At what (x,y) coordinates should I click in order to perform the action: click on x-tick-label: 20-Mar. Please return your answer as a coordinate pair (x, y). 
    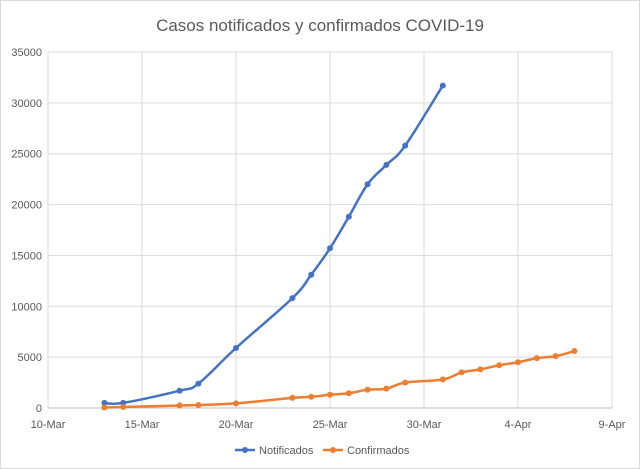
    Looking at the image, I should click on (236, 425).